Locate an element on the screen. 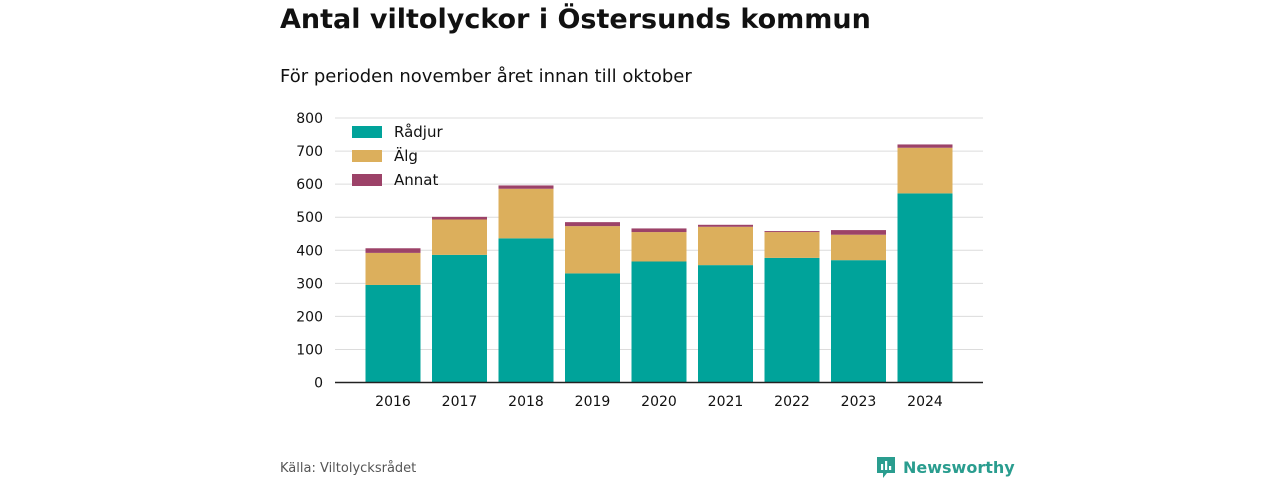 The height and width of the screenshot is (480, 1280). x-tick-label: 2020 is located at coordinates (659, 402).